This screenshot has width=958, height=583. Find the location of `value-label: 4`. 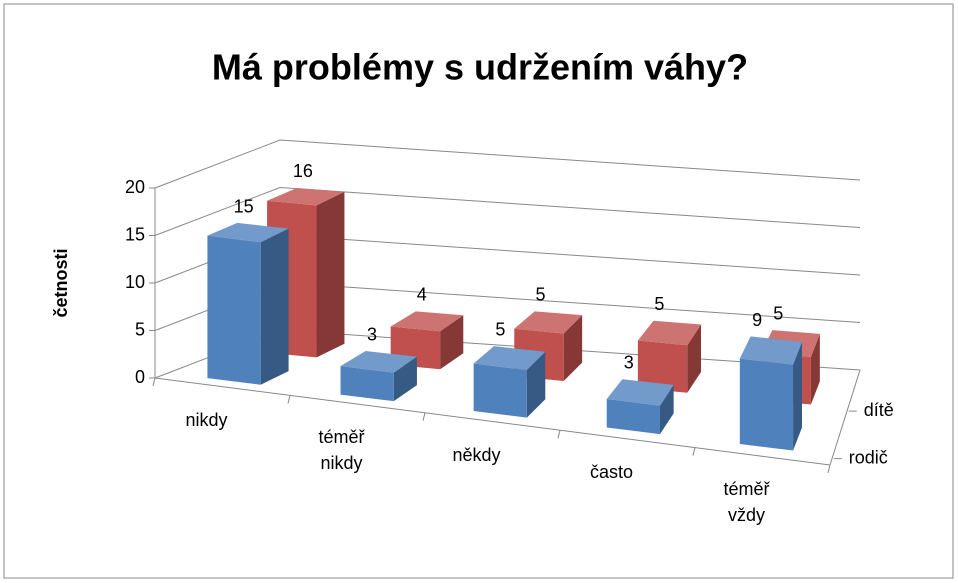

value-label: 4 is located at coordinates (422, 295).